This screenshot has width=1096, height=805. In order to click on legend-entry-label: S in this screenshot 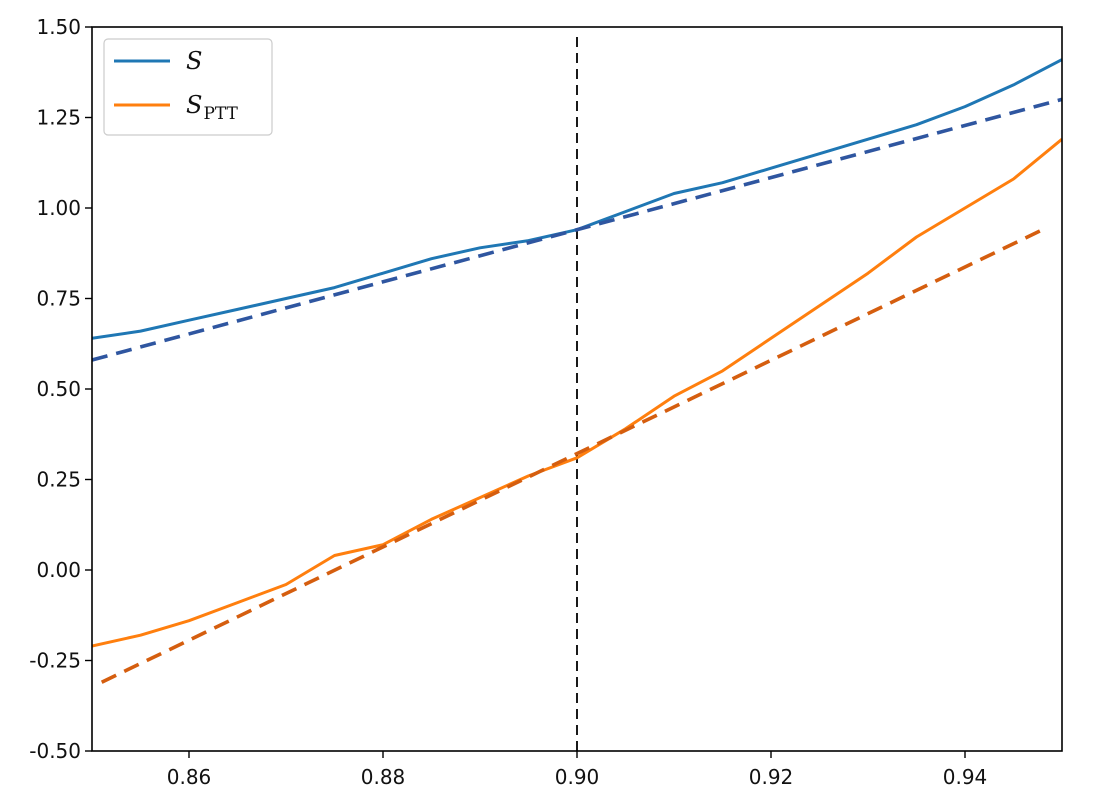, I will do `click(194, 61)`.